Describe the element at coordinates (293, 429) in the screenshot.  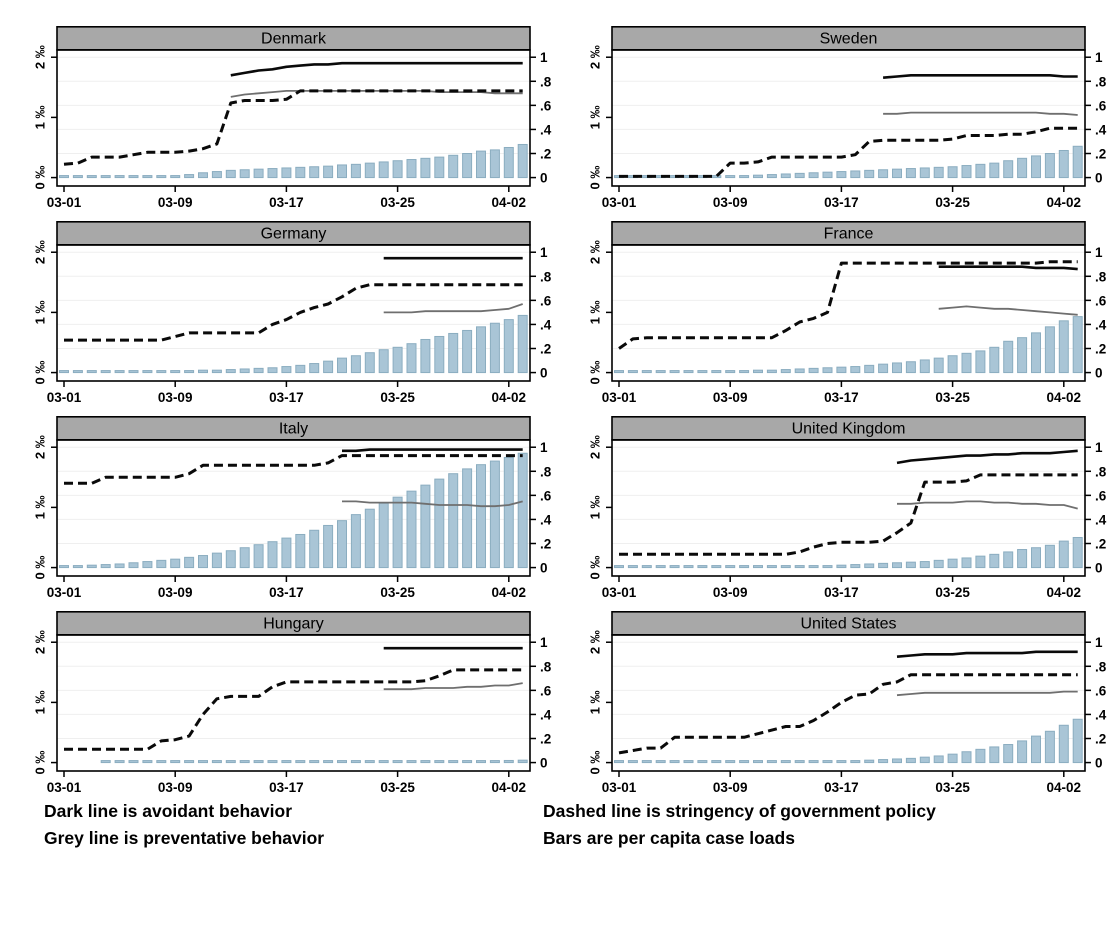
I see `chart-title: Italy` at that location.